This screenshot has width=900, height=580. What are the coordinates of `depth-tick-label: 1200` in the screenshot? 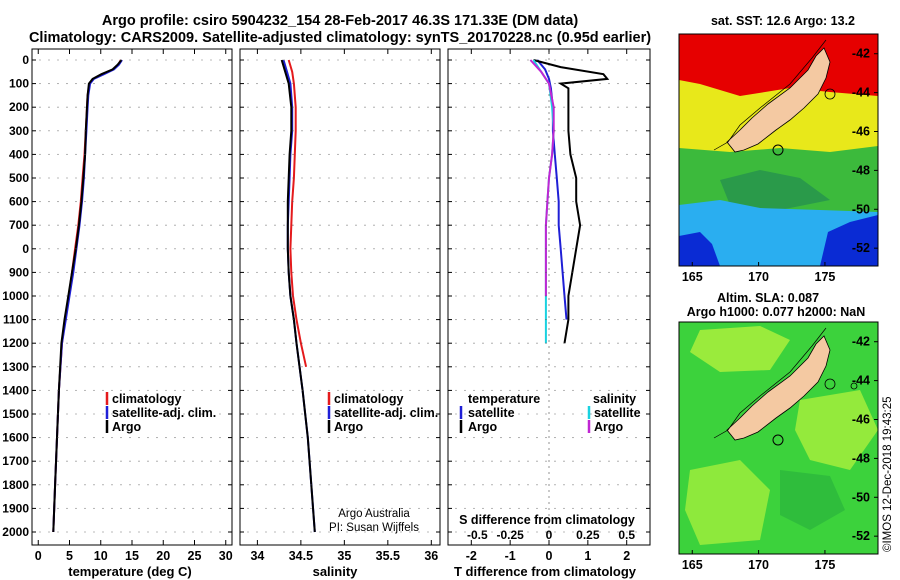 It's located at (15, 343).